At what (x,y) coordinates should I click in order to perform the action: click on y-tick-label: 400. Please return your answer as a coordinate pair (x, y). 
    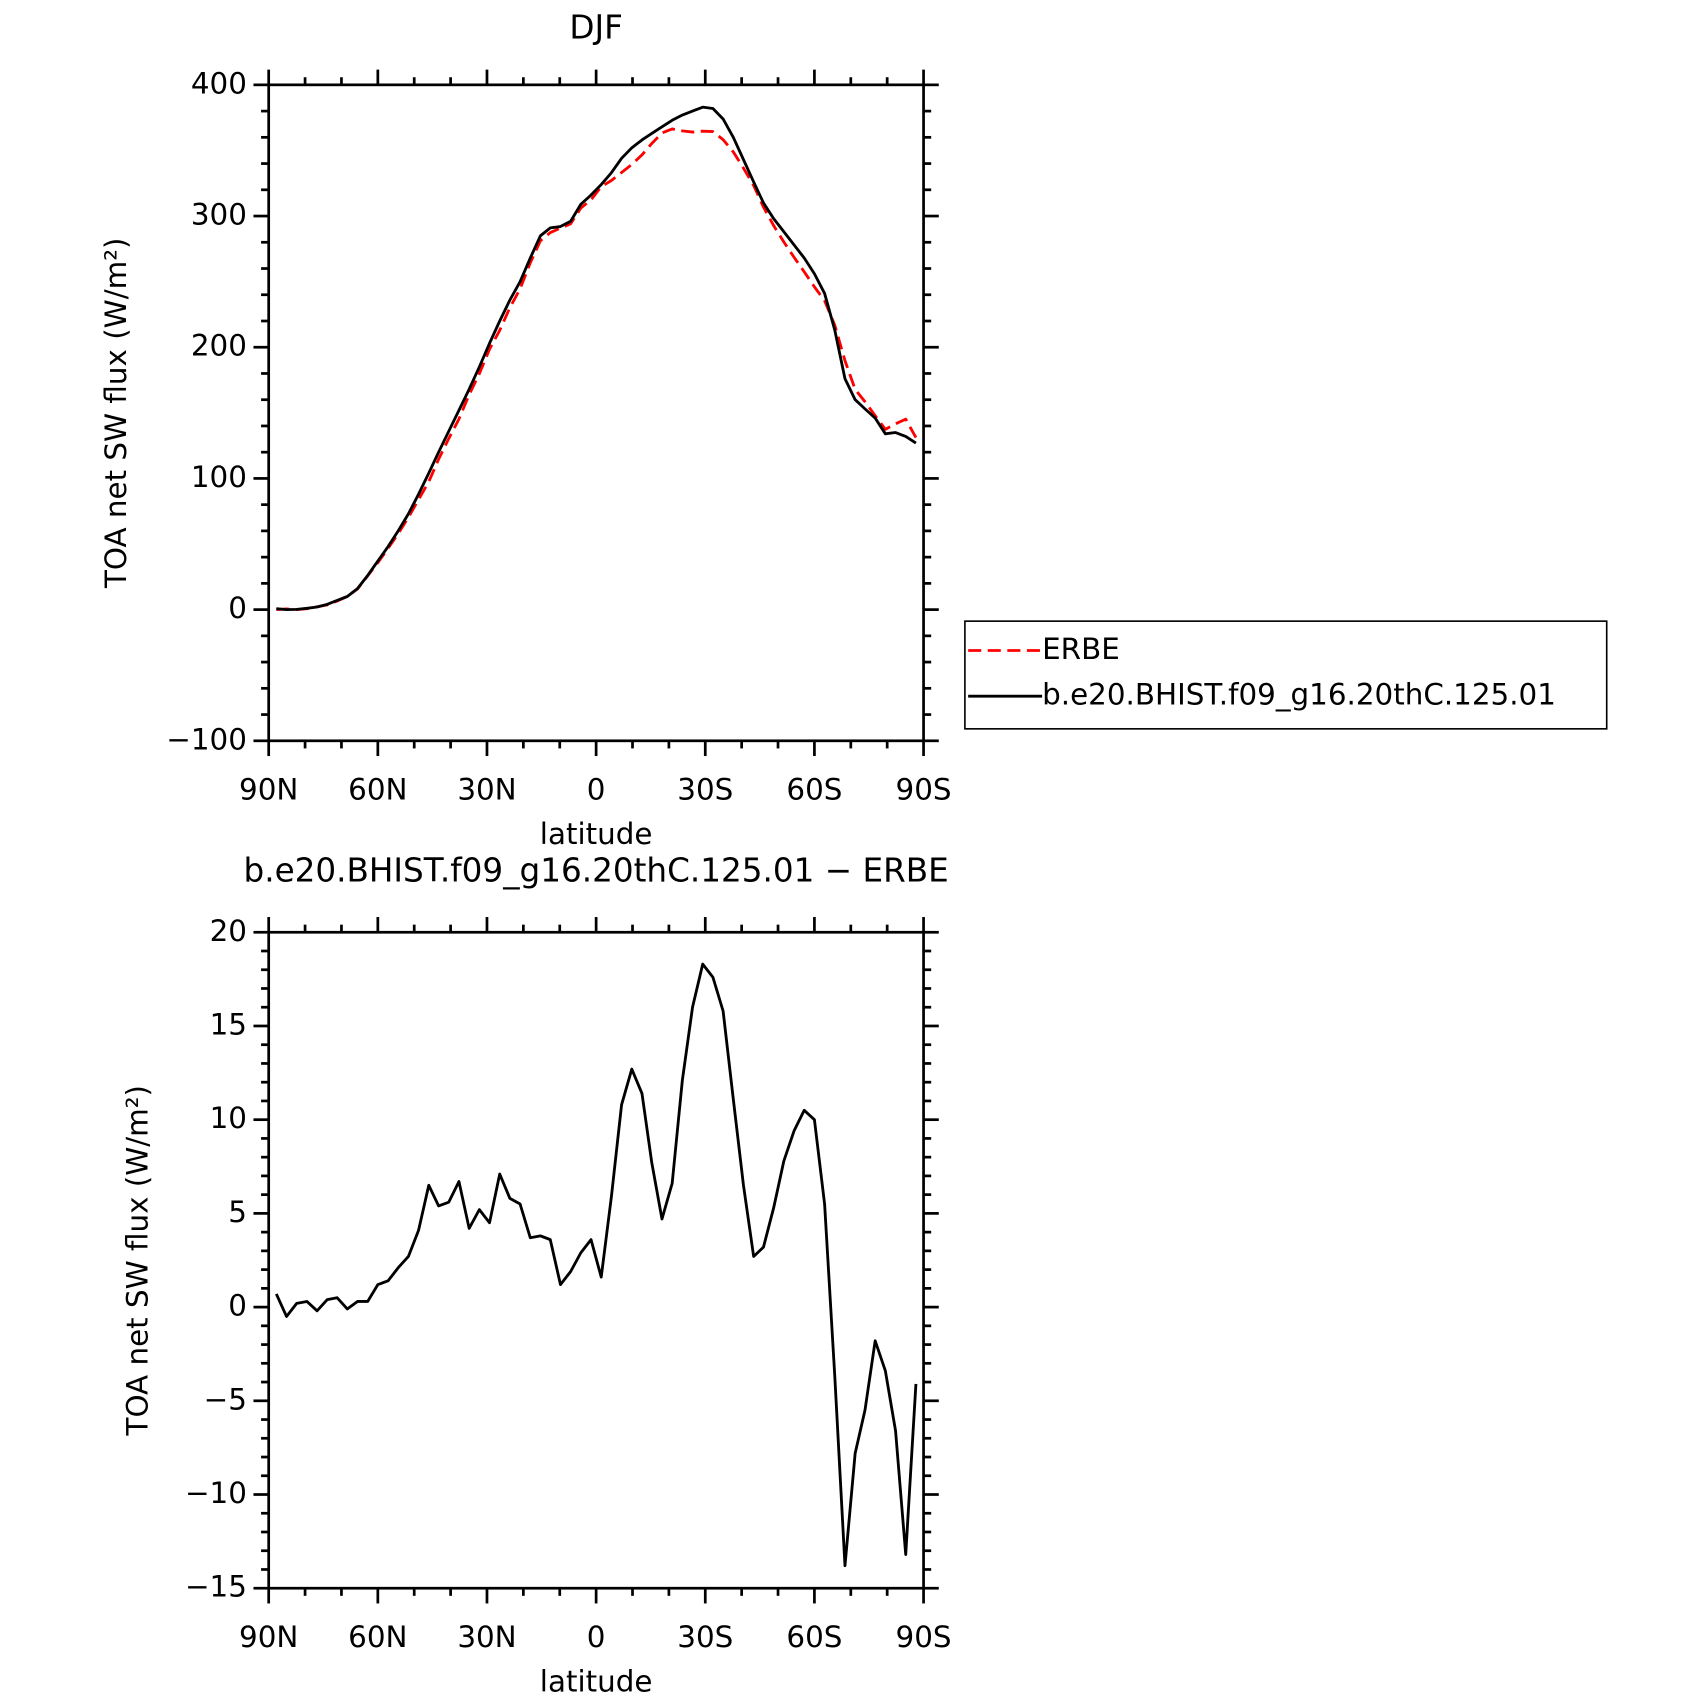
    Looking at the image, I should click on (219, 83).